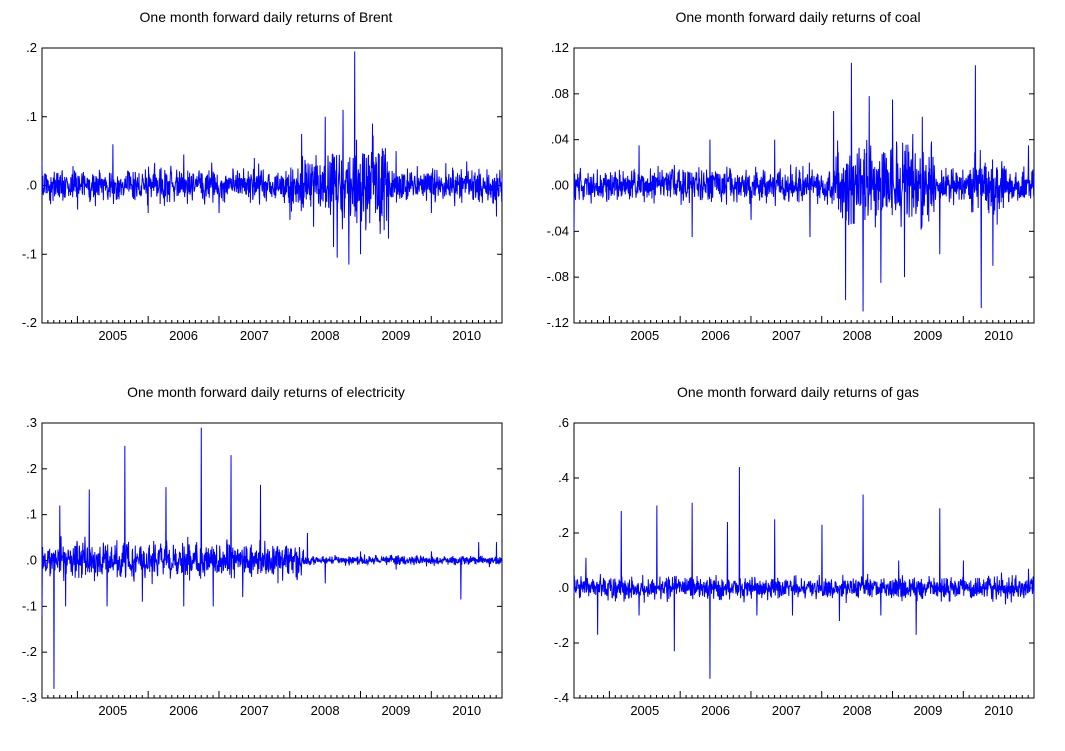  I want to click on y-tick-label: .6, so click(563, 422).